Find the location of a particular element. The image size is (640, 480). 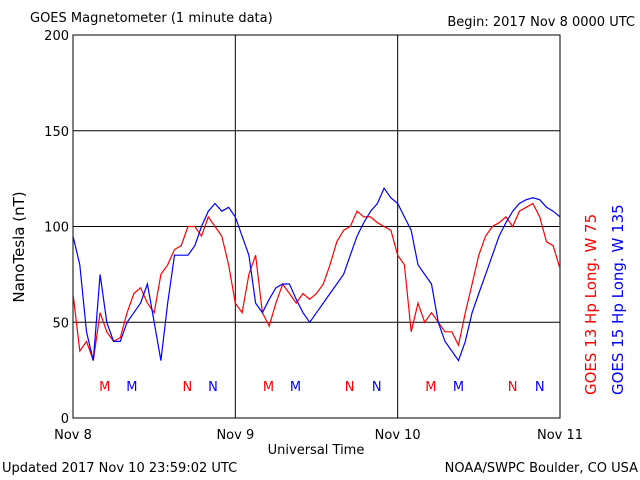

legend-entry: GOES 15 Hp Long. W 135 is located at coordinates (618, 299).